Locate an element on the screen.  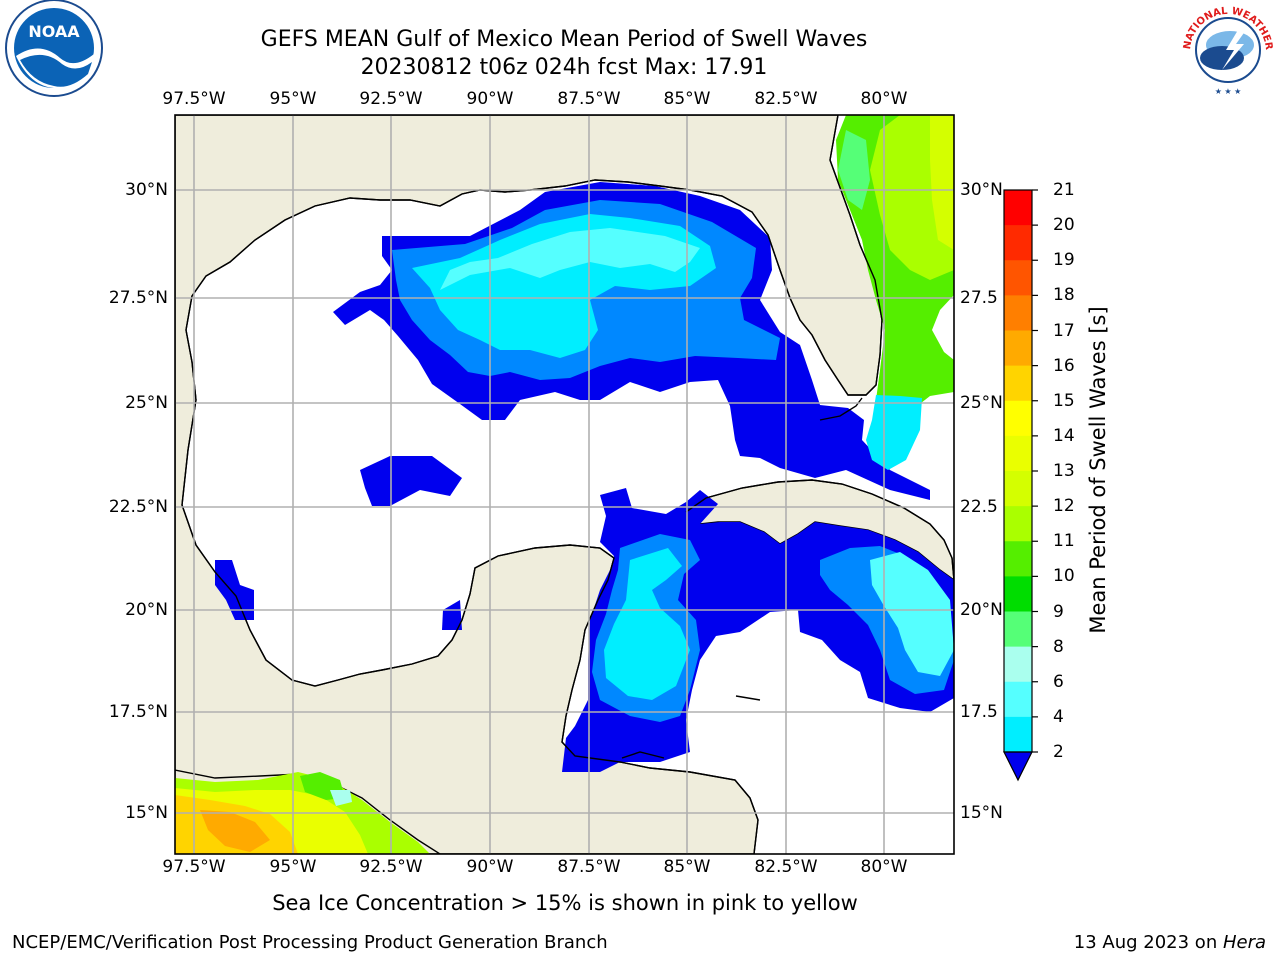
swell-patch-mexico-coast is located at coordinates (234, 590).